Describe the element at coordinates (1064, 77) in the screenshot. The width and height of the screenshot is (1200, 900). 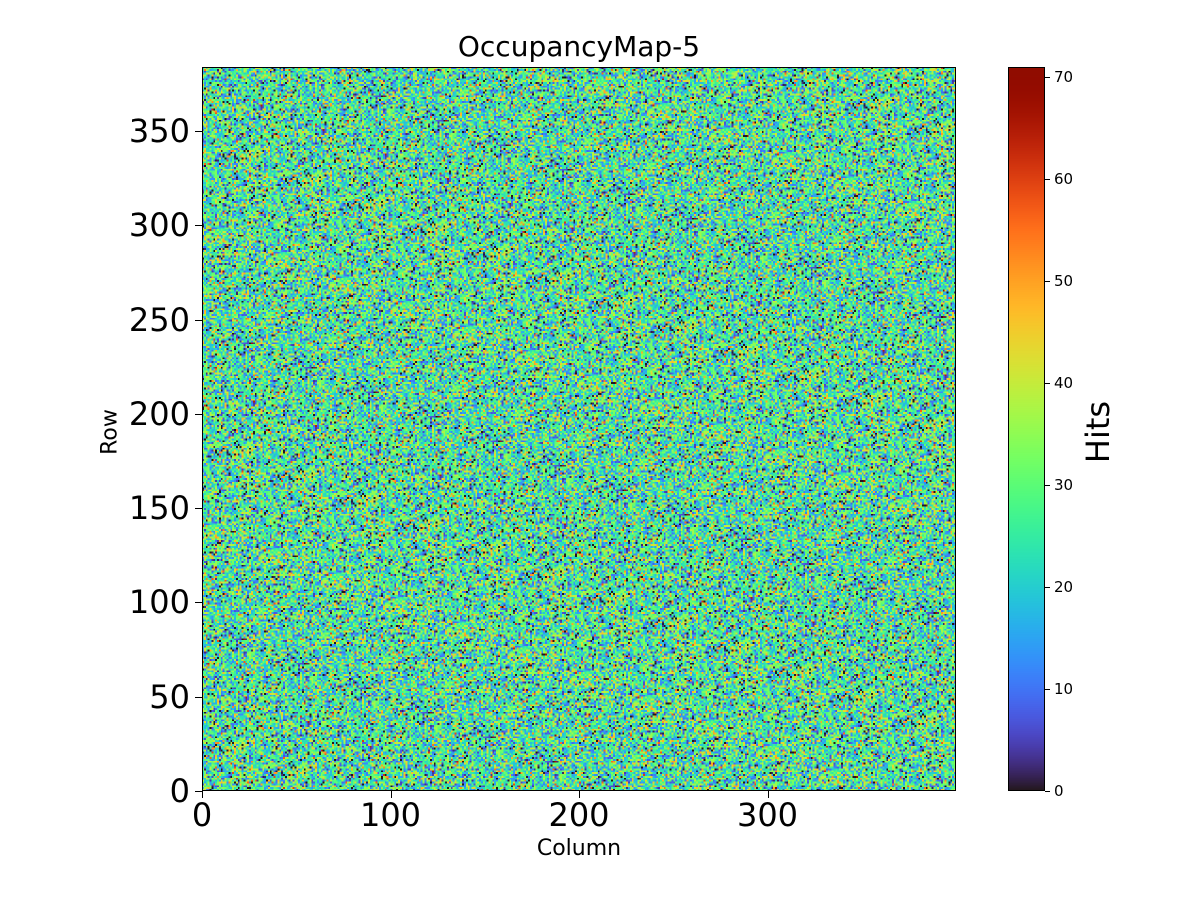
I see `colorbar-tick-label: 70` at that location.